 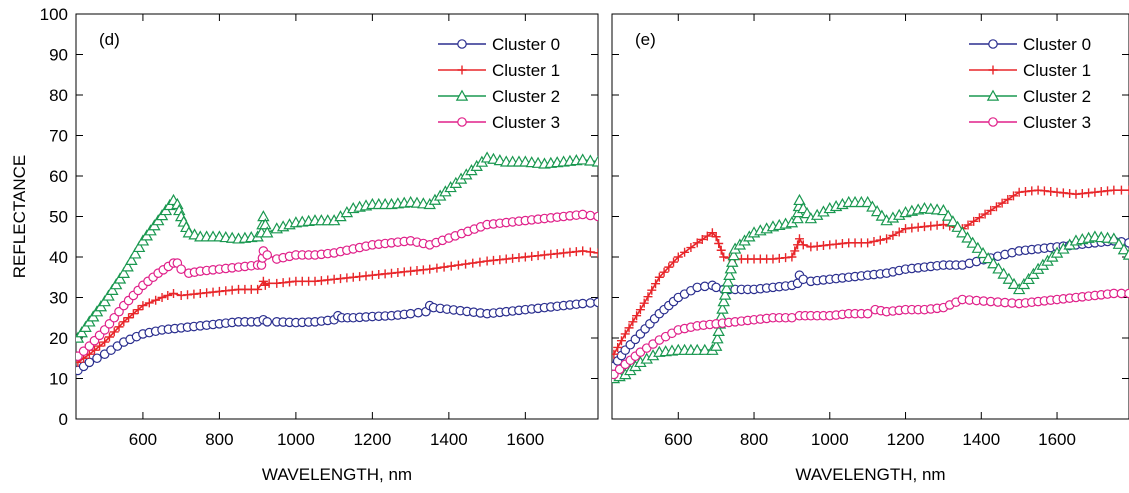 What do you see at coordinates (109, 39) in the screenshot?
I see `panel-label: (d)` at bounding box center [109, 39].